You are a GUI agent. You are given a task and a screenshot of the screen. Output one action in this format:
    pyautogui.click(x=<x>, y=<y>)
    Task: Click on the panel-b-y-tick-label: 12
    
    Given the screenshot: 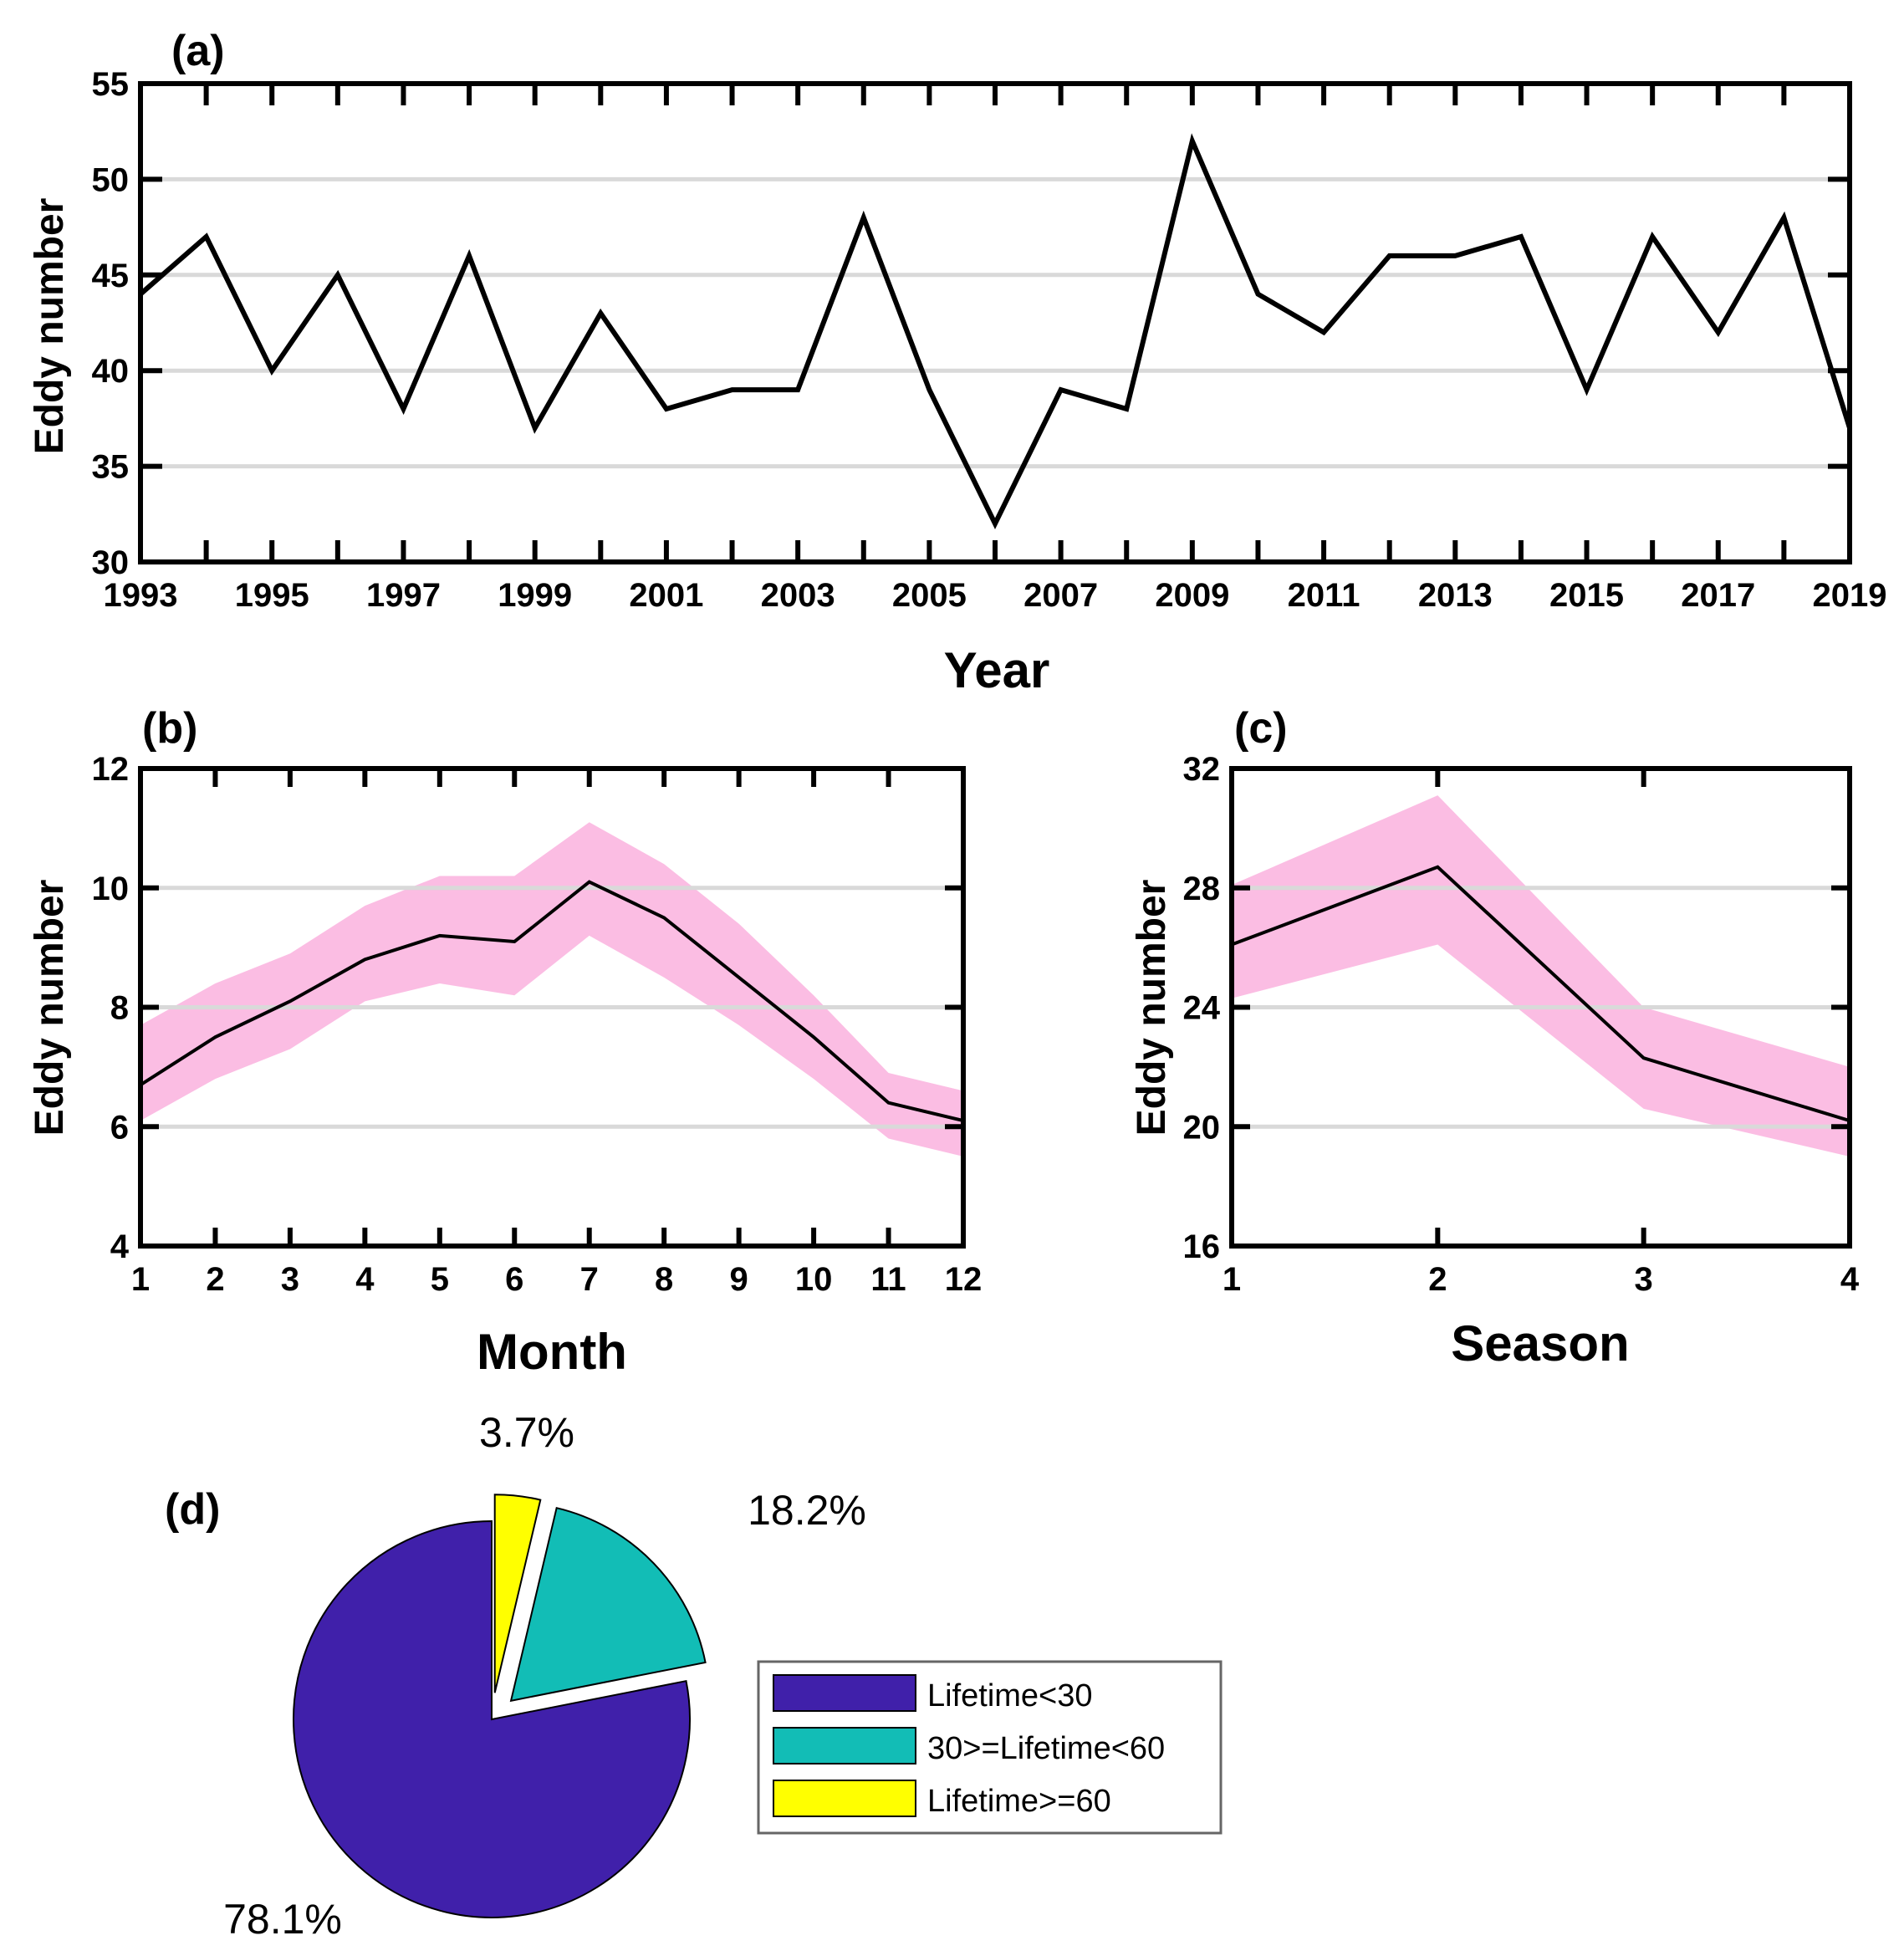 What is the action you would take?
    pyautogui.click(x=111, y=769)
    